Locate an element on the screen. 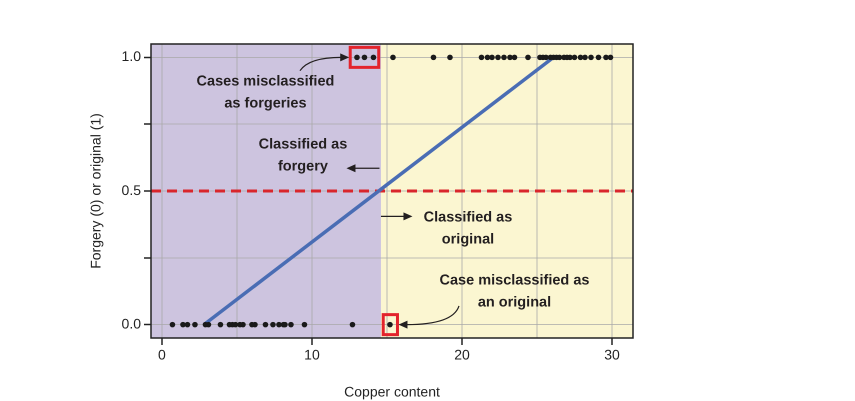 The width and height of the screenshot is (855, 401). annotation: Cases misclassified as forgeries is located at coordinates (265, 92).